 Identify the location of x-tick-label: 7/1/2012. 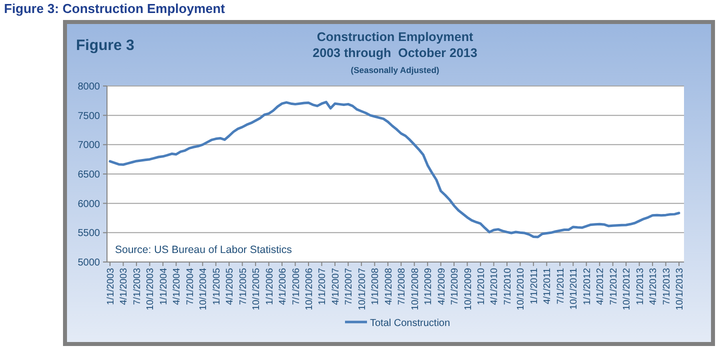
(614, 286).